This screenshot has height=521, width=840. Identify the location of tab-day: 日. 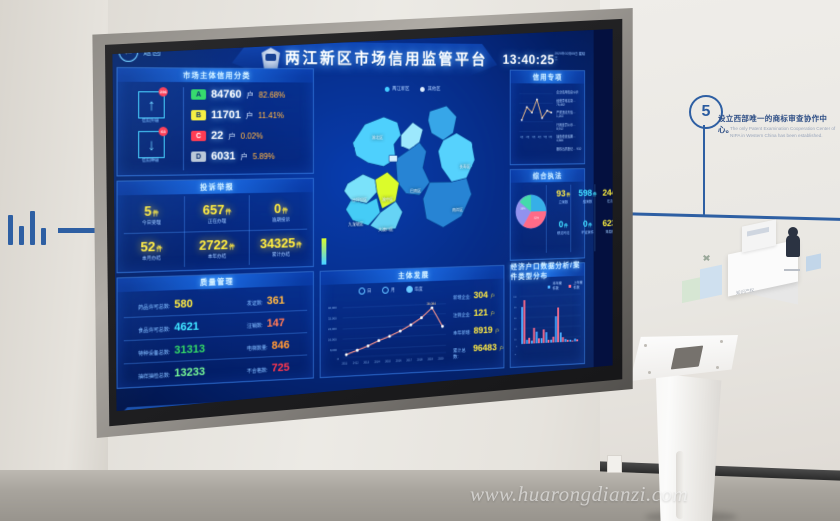
(364, 291).